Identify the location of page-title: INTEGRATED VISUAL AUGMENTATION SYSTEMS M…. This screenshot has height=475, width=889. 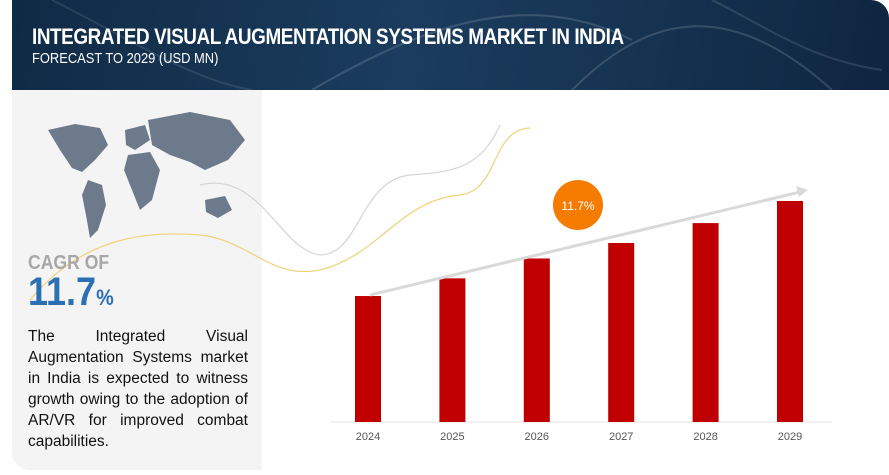
(328, 36).